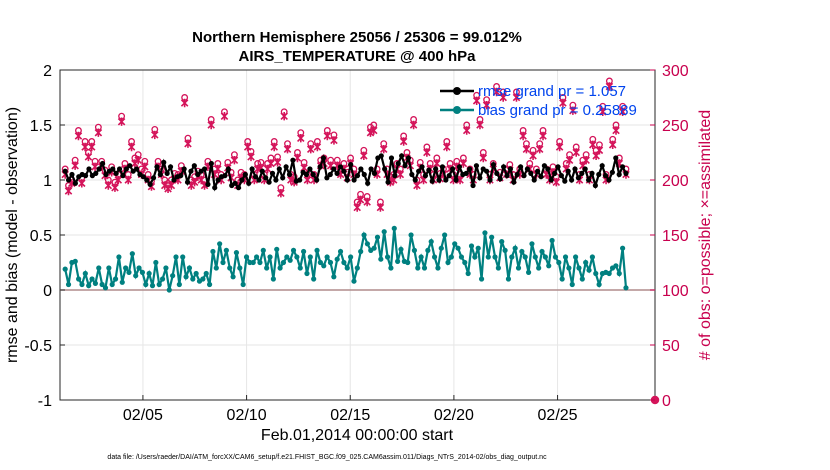  Describe the element at coordinates (345, 172) in the screenshot. I see `rmse-series` at that location.